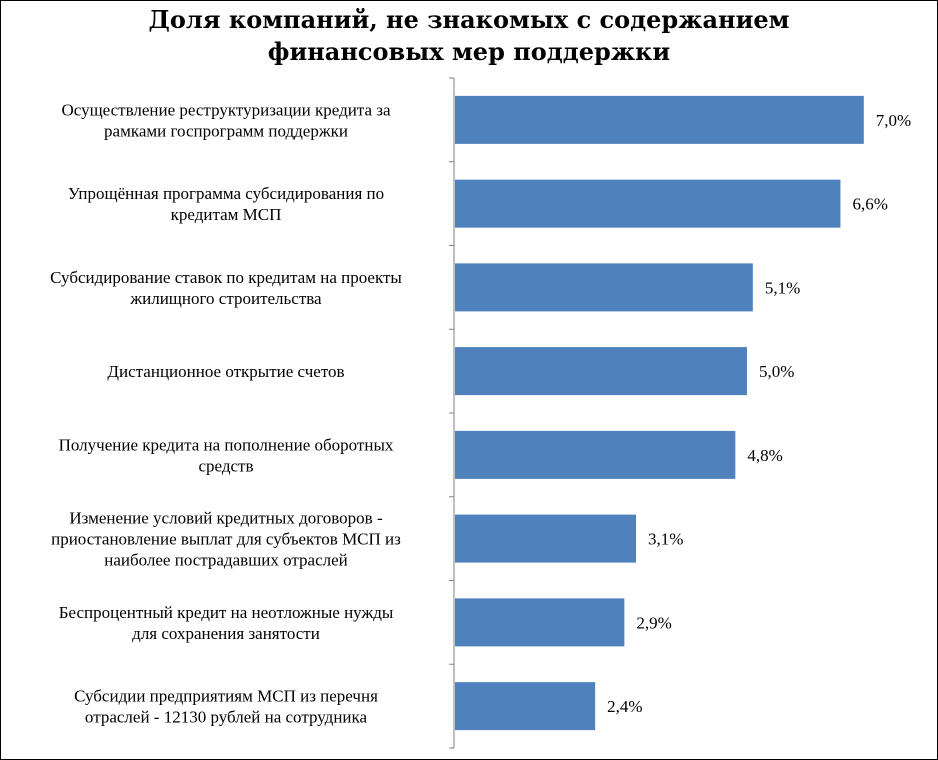  I want to click on data-label-5: 4,8%, so click(764, 455).